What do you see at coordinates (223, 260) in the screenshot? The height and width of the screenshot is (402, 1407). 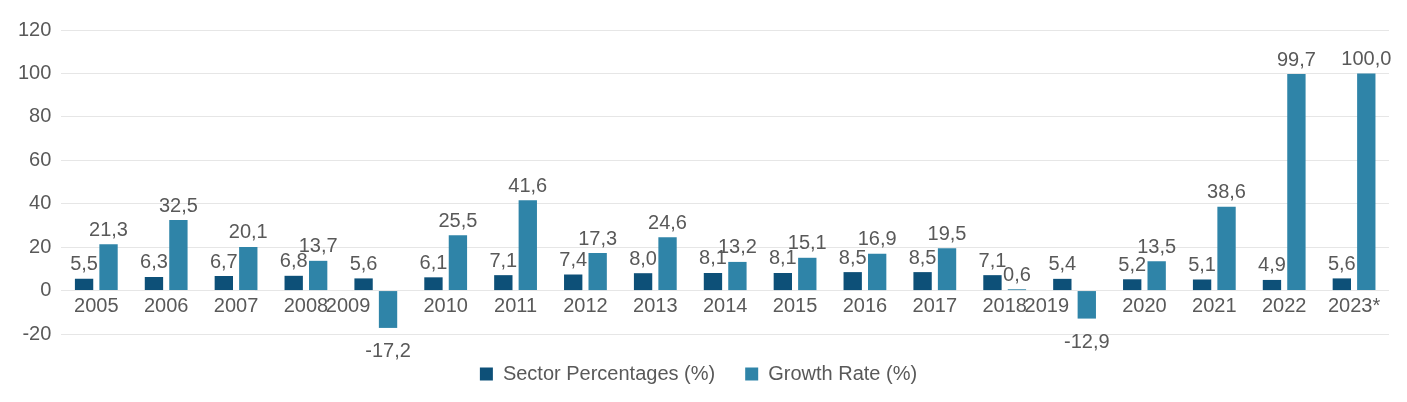 I see `data-label: 6,7` at bounding box center [223, 260].